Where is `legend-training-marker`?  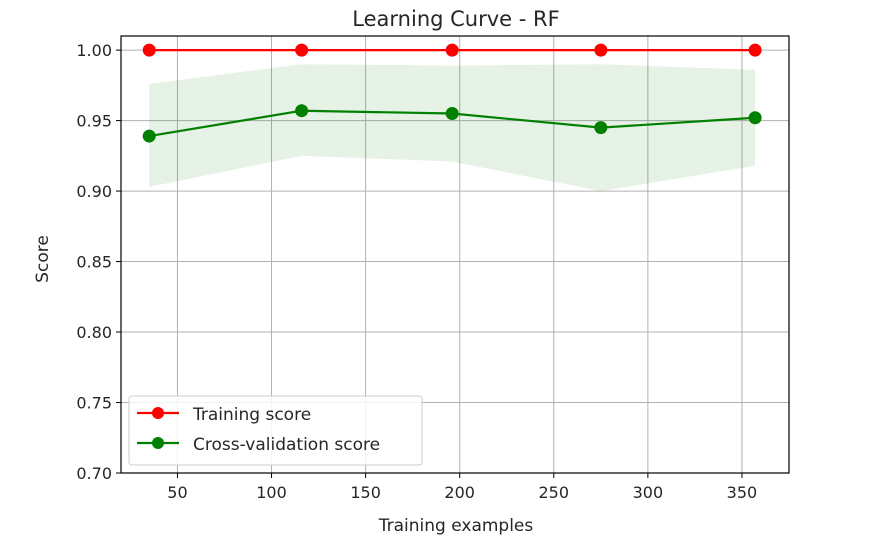 legend-training-marker is located at coordinates (158, 413).